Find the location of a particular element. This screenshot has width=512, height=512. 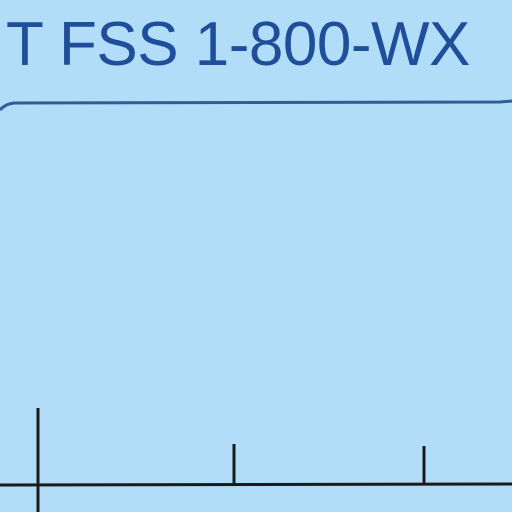

fss-phone-label: T FSS 1-800-WX is located at coordinates (238, 44).